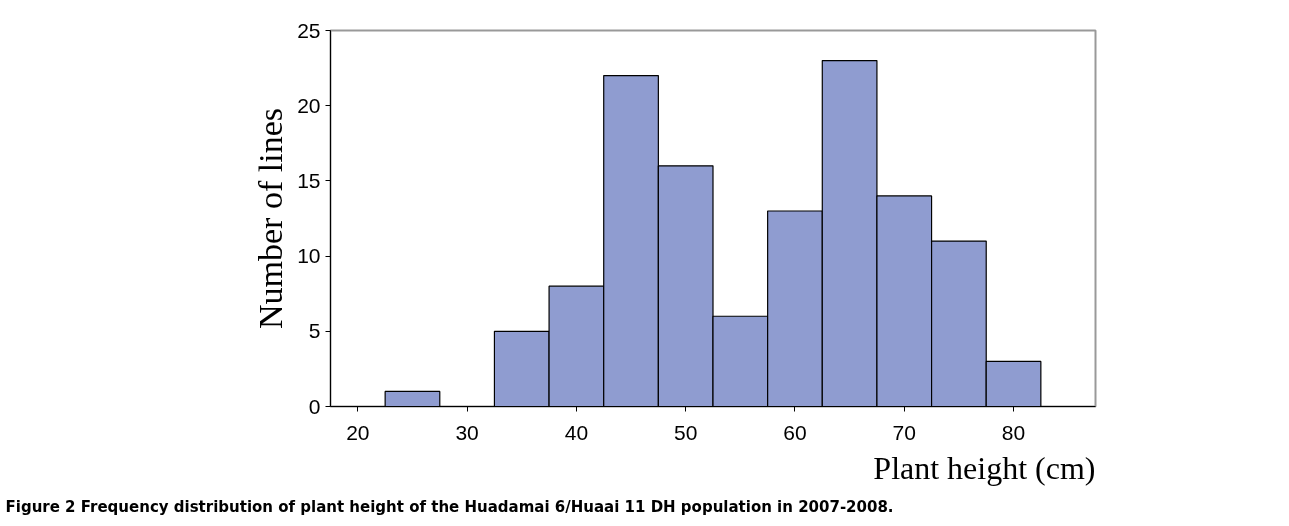 This screenshot has width=1289, height=526. I want to click on y-axis-title: Number of lines, so click(271, 218).